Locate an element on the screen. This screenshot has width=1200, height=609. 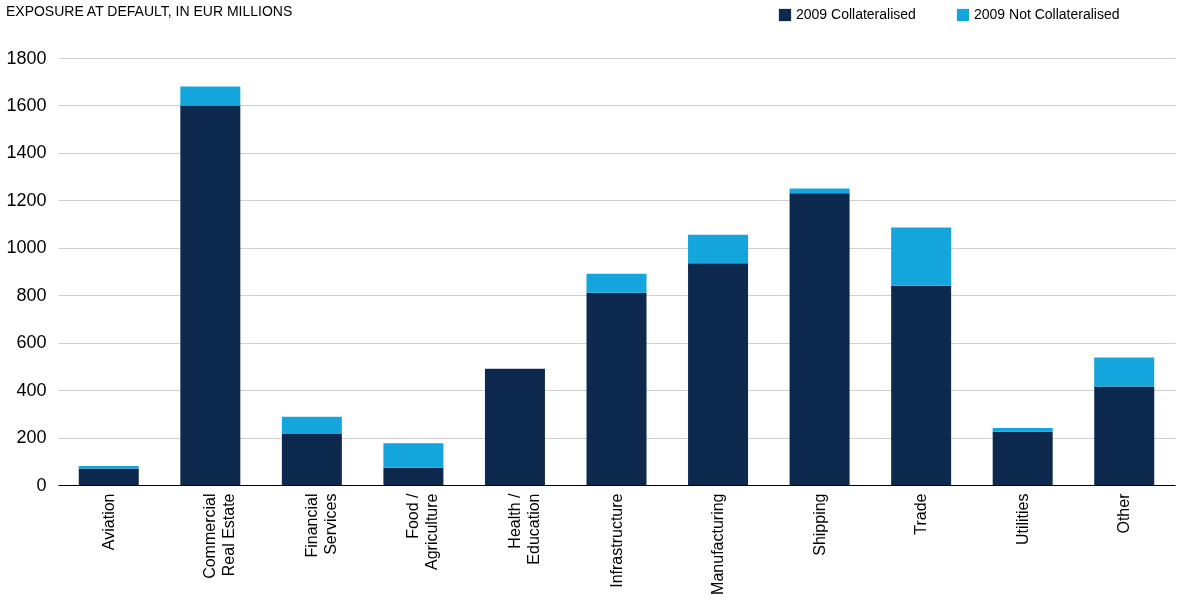
y-tick-label: 1600 is located at coordinates (26, 104).